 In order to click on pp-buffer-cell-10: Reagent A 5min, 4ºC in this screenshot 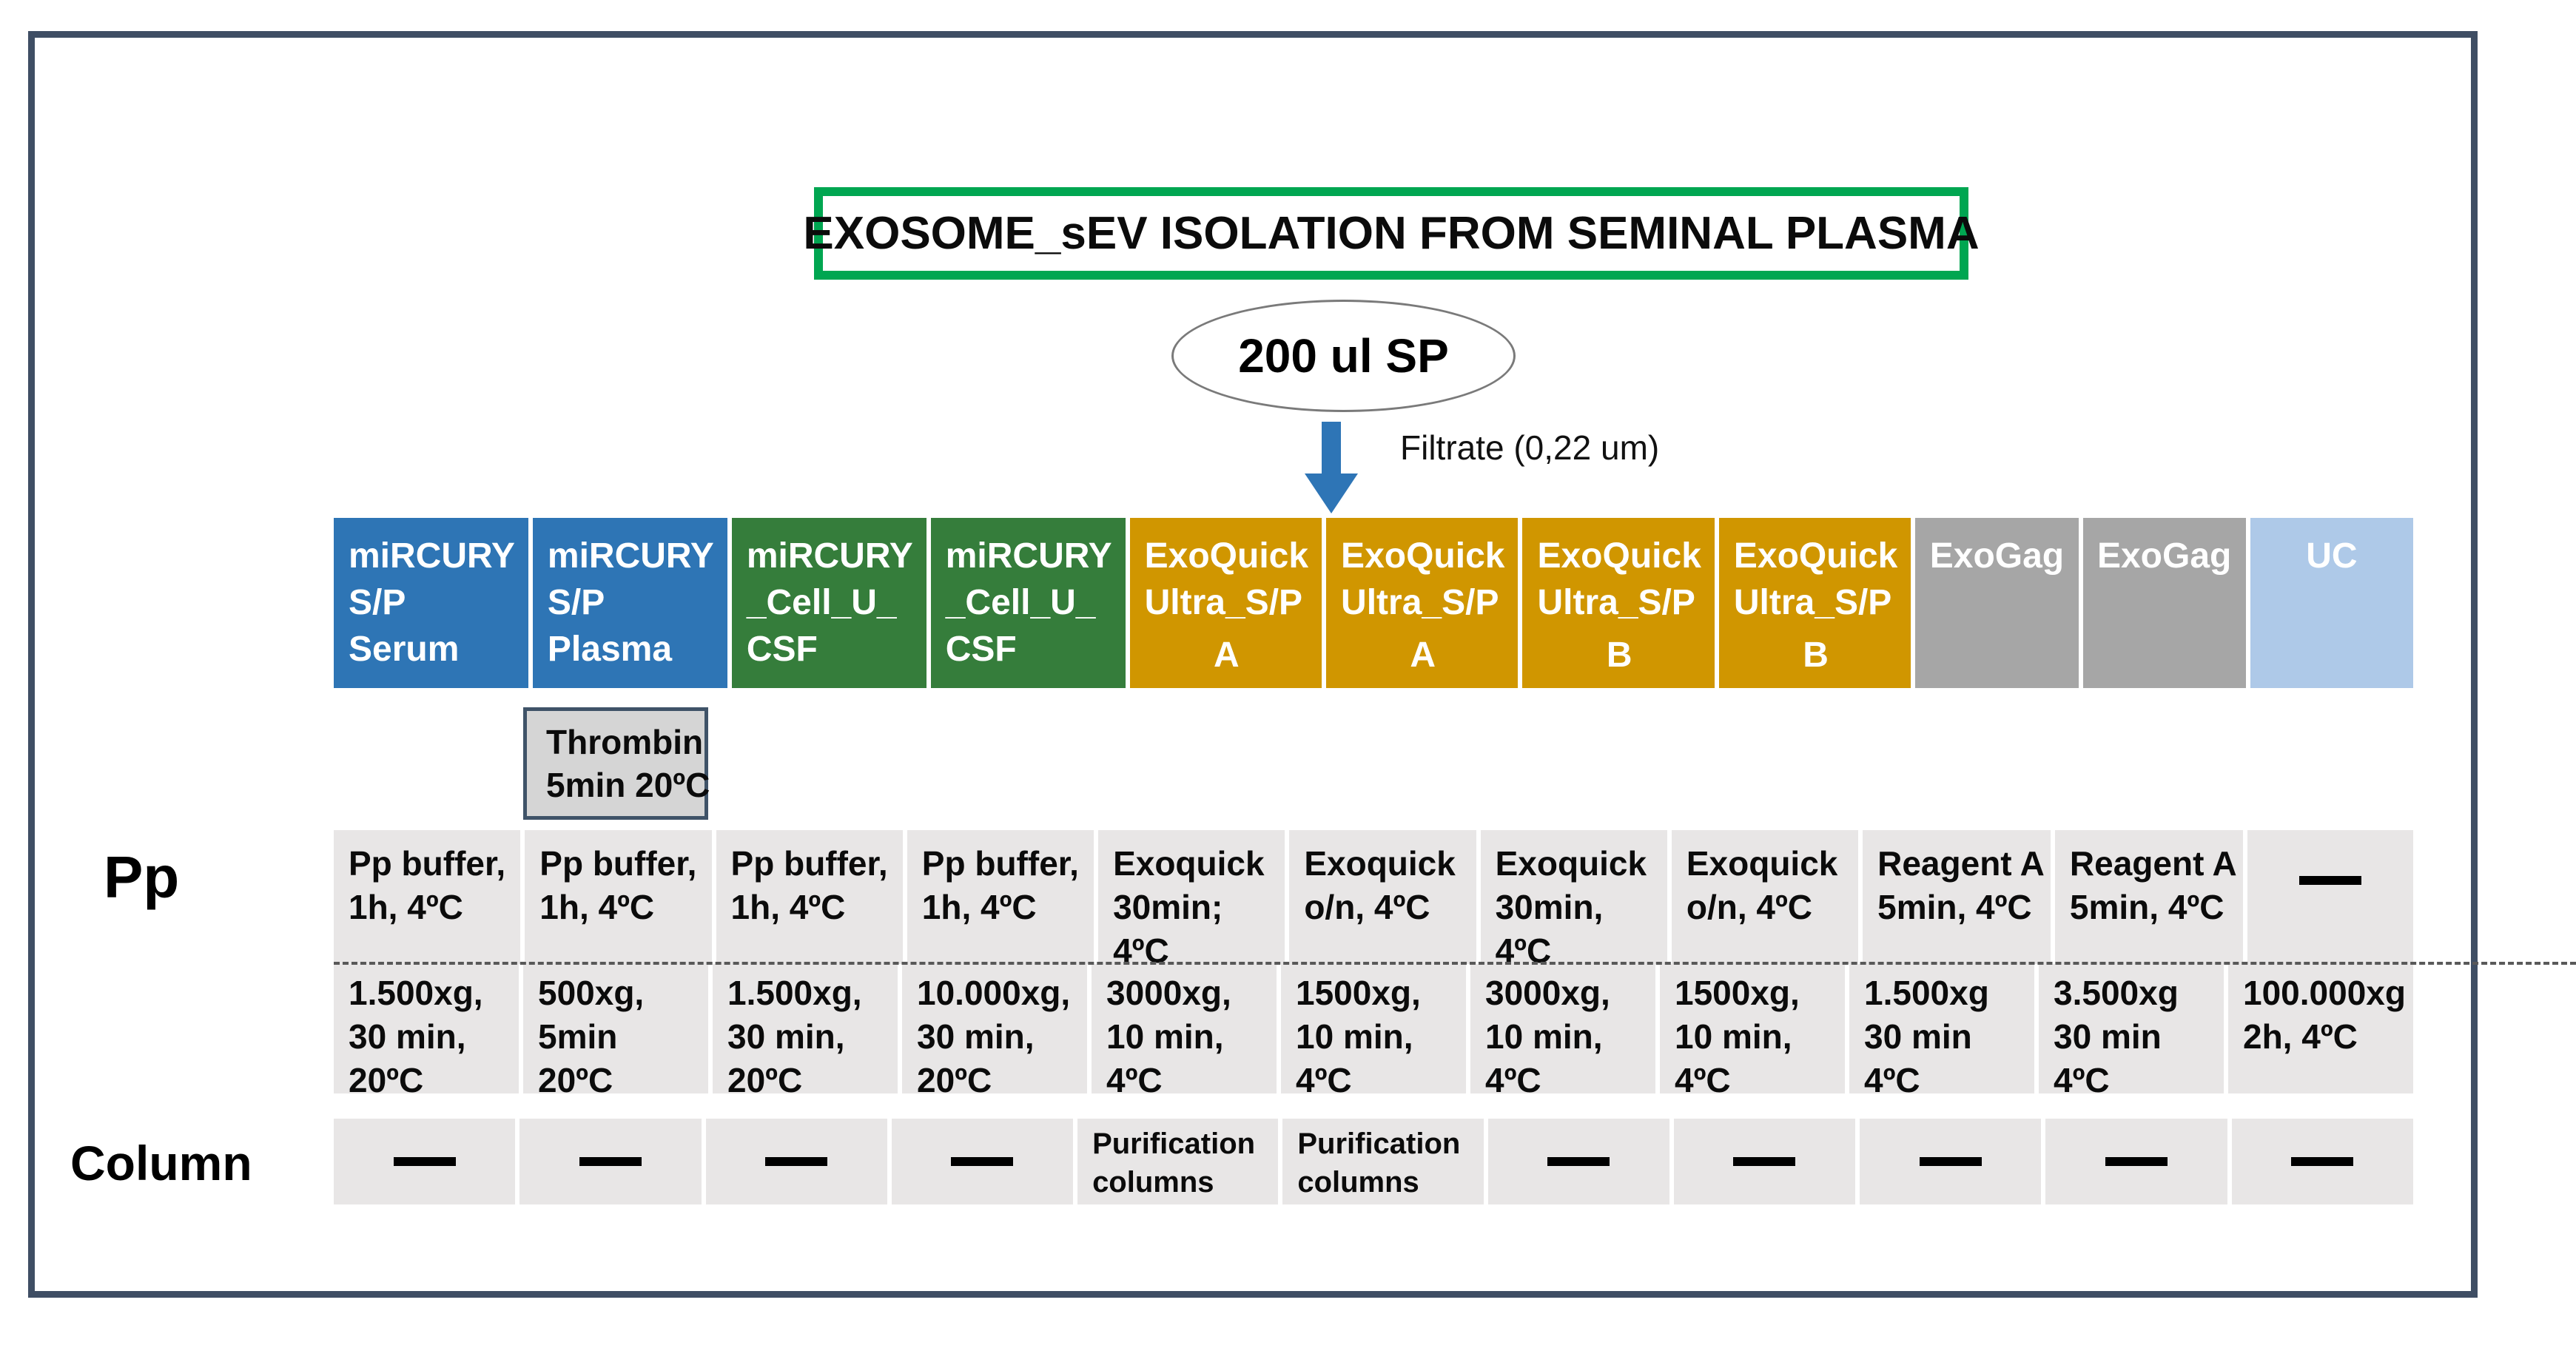, I will do `click(2148, 897)`.